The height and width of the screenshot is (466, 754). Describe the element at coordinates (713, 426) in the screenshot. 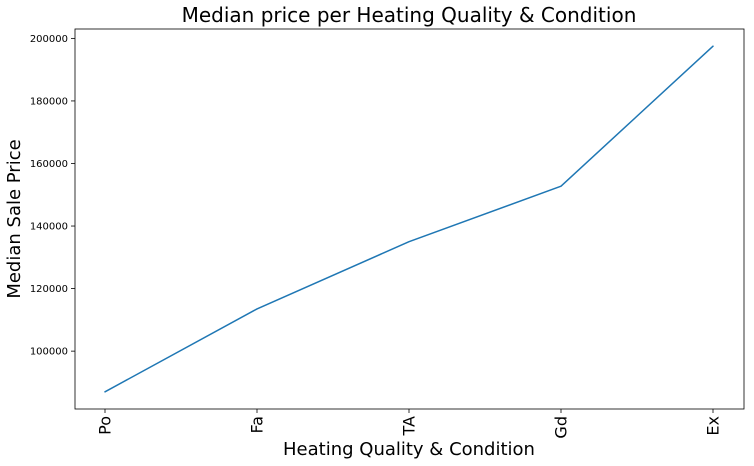

I see `x-tick-label: Ex` at that location.